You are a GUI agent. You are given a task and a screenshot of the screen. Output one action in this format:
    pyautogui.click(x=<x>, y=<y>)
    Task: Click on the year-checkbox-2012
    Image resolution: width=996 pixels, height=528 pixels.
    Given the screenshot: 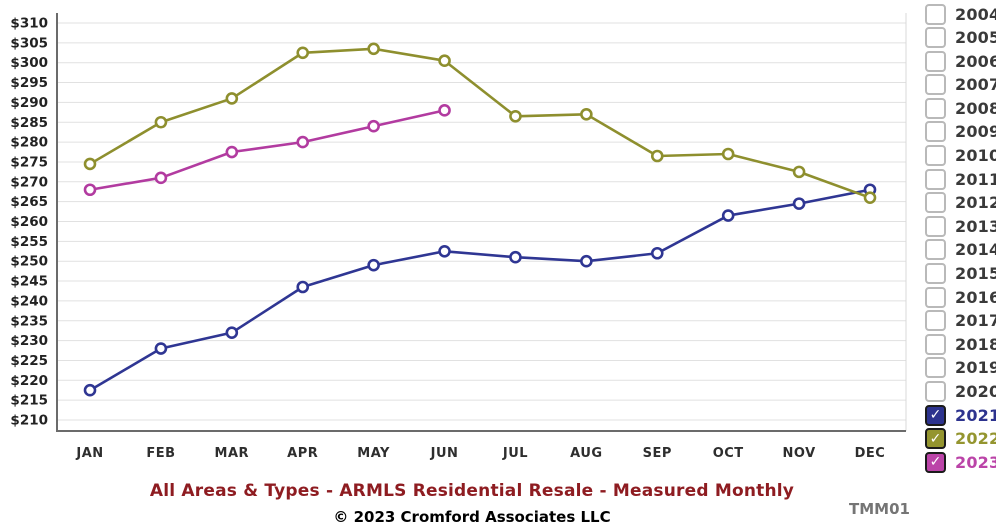 What is the action you would take?
    pyautogui.click(x=935, y=203)
    